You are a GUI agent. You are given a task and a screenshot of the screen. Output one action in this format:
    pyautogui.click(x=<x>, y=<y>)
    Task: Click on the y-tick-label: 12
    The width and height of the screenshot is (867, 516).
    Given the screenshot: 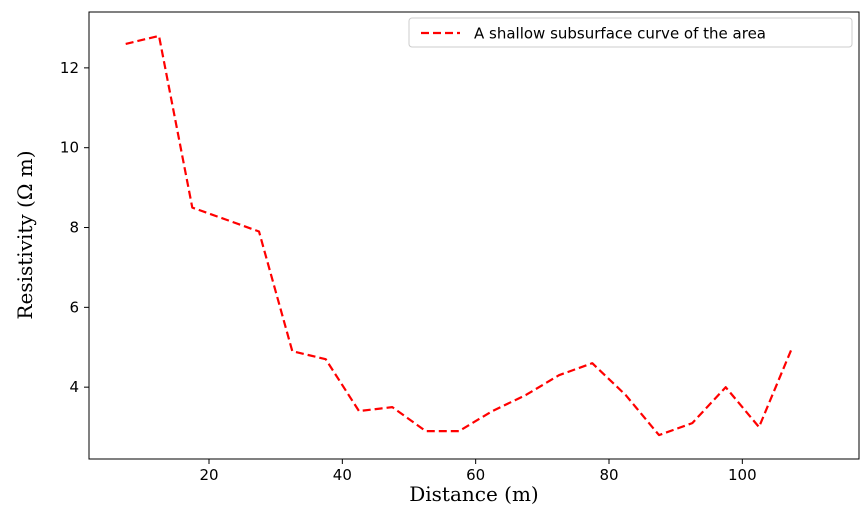 What is the action you would take?
    pyautogui.click(x=69, y=68)
    